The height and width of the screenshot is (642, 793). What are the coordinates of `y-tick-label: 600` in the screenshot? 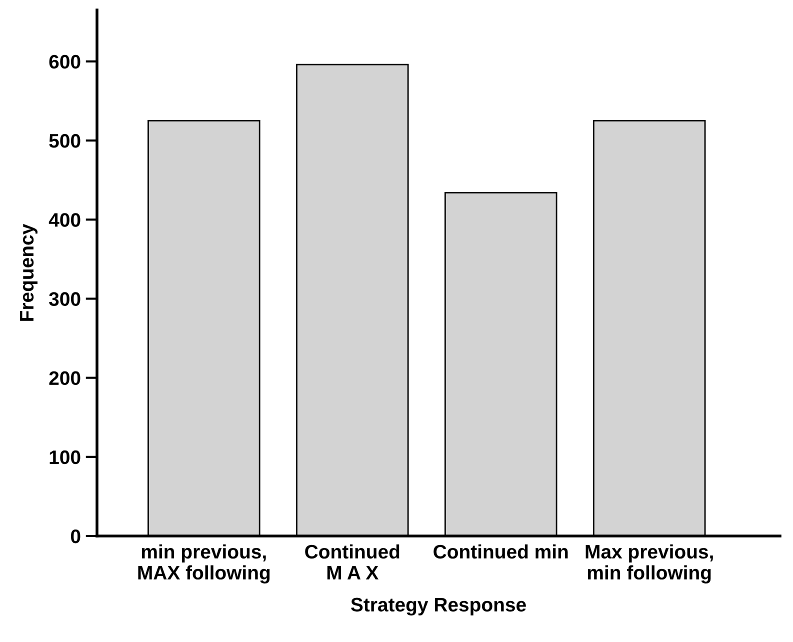 It's located at (64, 61).